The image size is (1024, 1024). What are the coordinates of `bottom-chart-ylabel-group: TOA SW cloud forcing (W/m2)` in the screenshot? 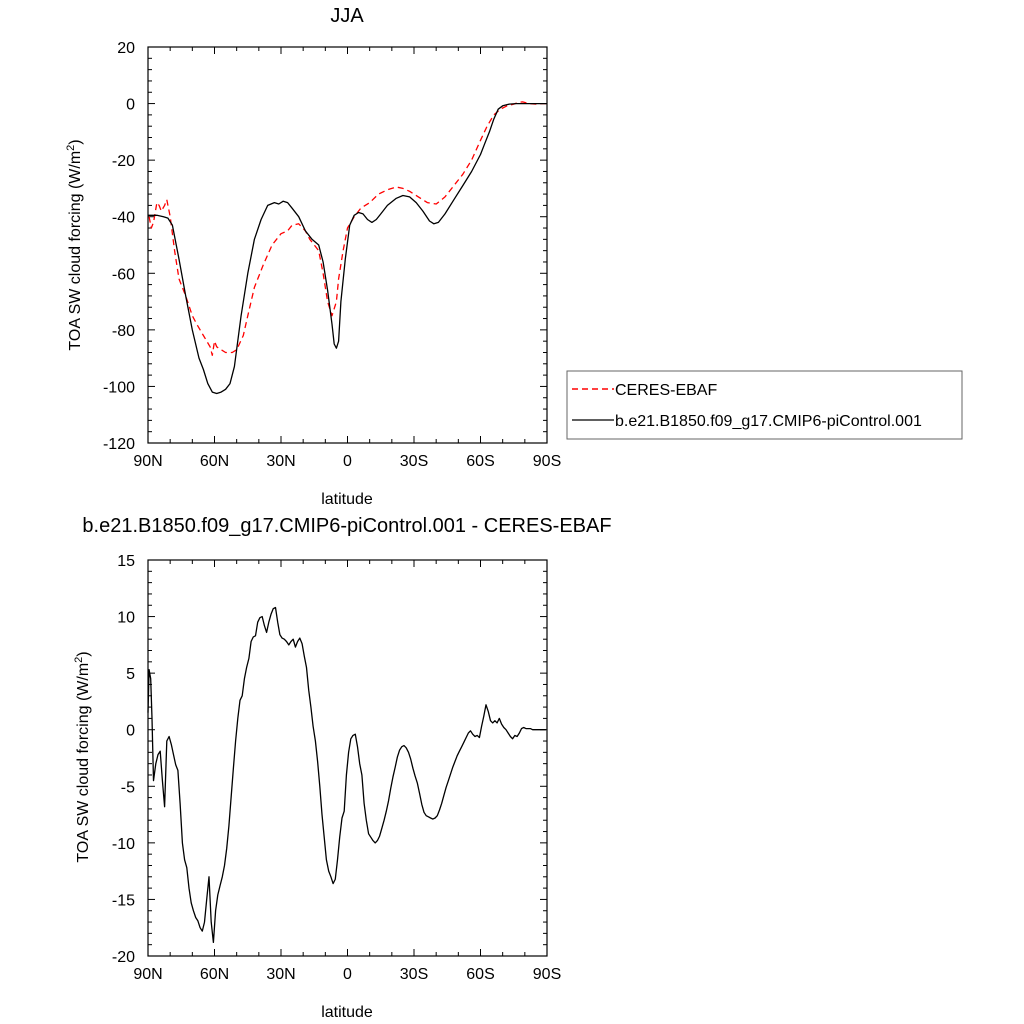 It's located at (82, 756).